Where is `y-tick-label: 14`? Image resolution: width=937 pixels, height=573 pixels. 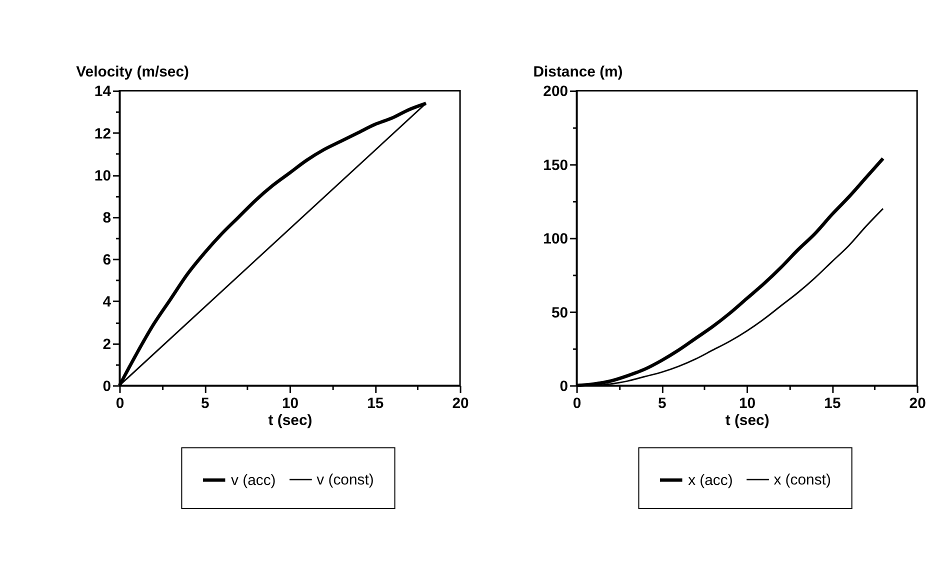
y-tick-label: 14 is located at coordinates (103, 91).